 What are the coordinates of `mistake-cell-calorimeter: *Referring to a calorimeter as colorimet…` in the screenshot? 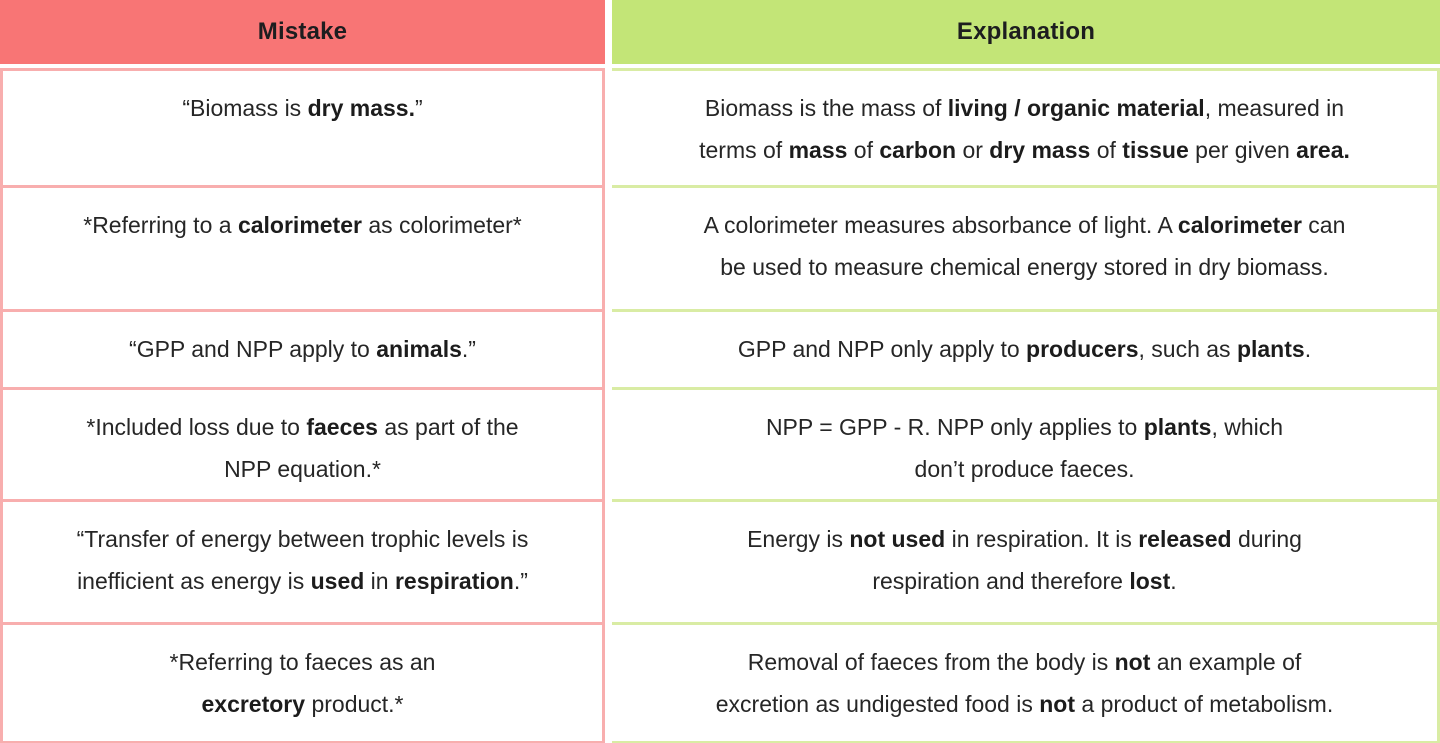 It's located at (302, 250).